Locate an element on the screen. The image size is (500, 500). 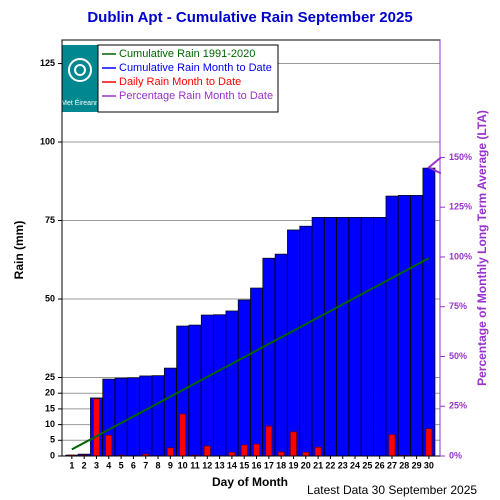
x-tick-label: 26 is located at coordinates (380, 465).